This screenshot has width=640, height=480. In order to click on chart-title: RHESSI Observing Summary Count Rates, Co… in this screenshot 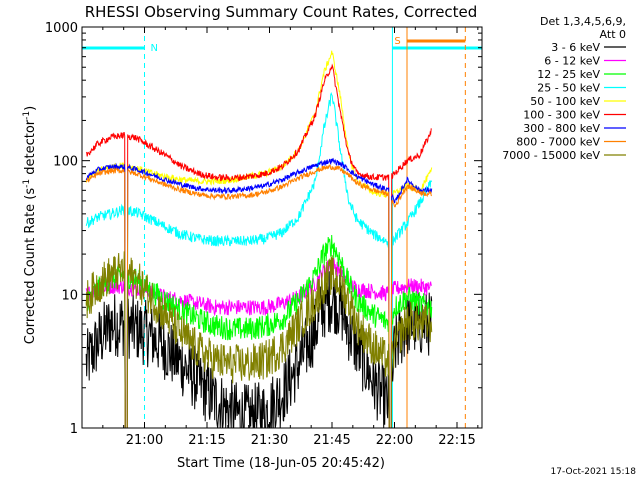, I will do `click(281, 12)`.